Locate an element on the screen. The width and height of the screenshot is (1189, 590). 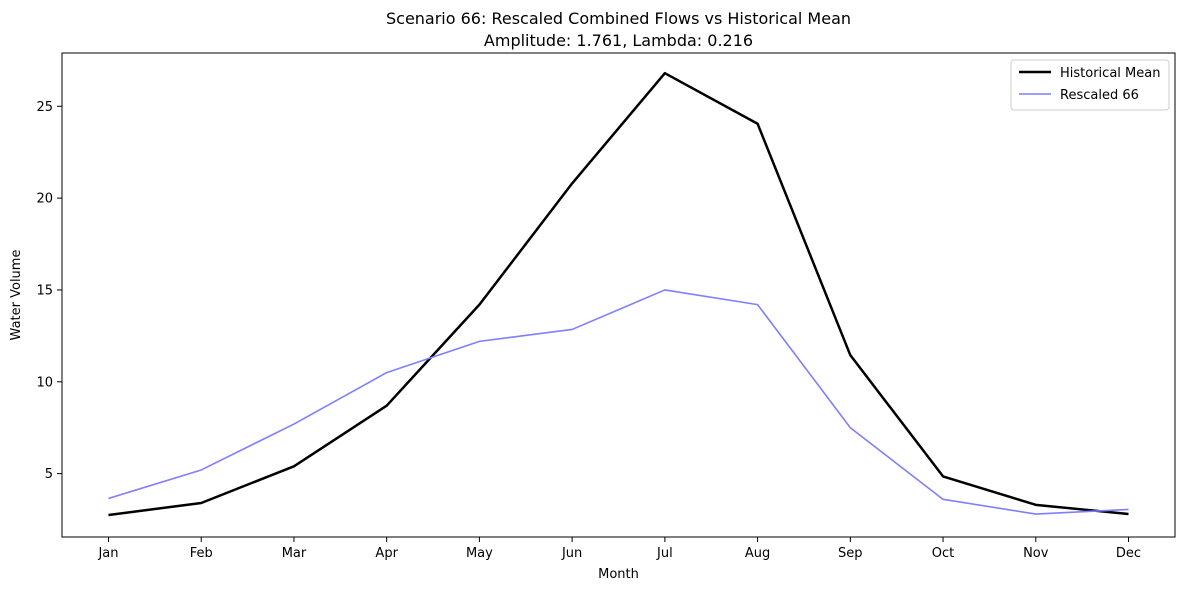
x-tick-label: Nov is located at coordinates (1036, 553).